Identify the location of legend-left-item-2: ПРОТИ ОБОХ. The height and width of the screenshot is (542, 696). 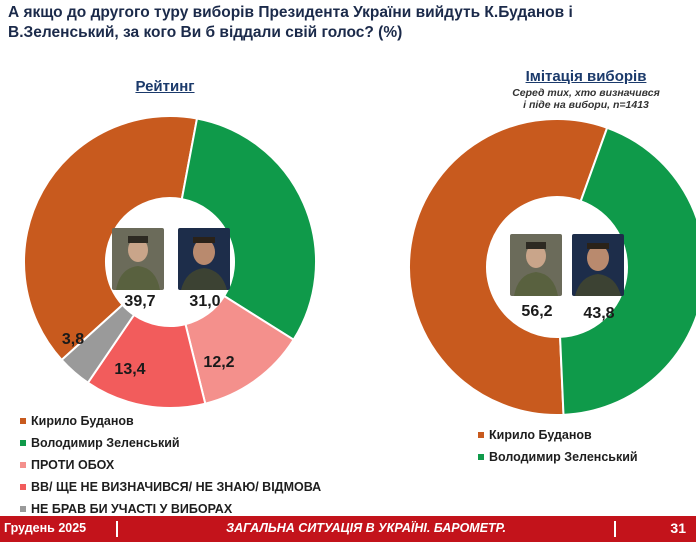
(170, 465).